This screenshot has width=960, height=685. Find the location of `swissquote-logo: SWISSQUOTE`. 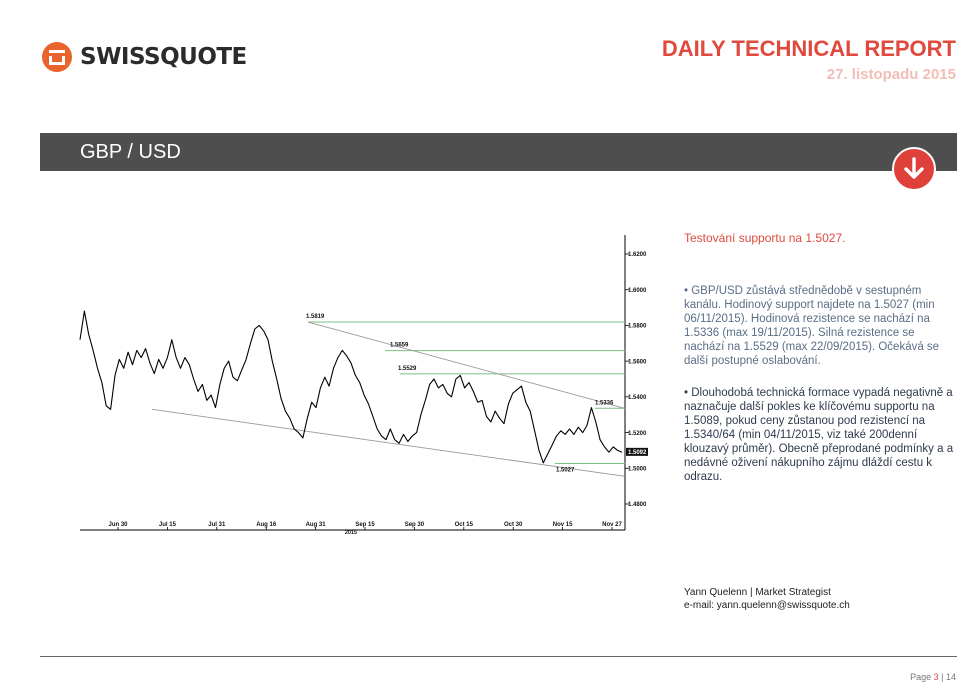

swissquote-logo: SWISSQUOTE is located at coordinates (144, 57).